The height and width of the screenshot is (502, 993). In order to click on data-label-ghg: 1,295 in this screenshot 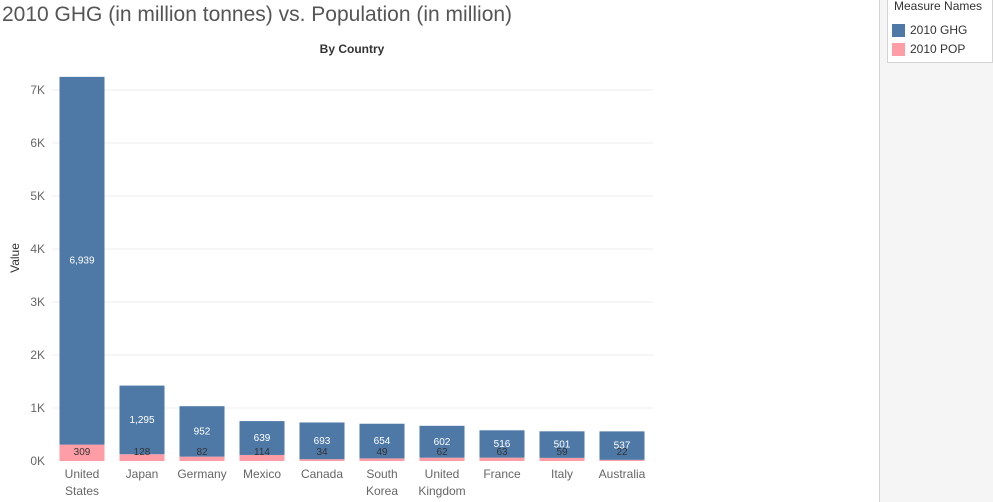, I will do `click(141, 420)`.